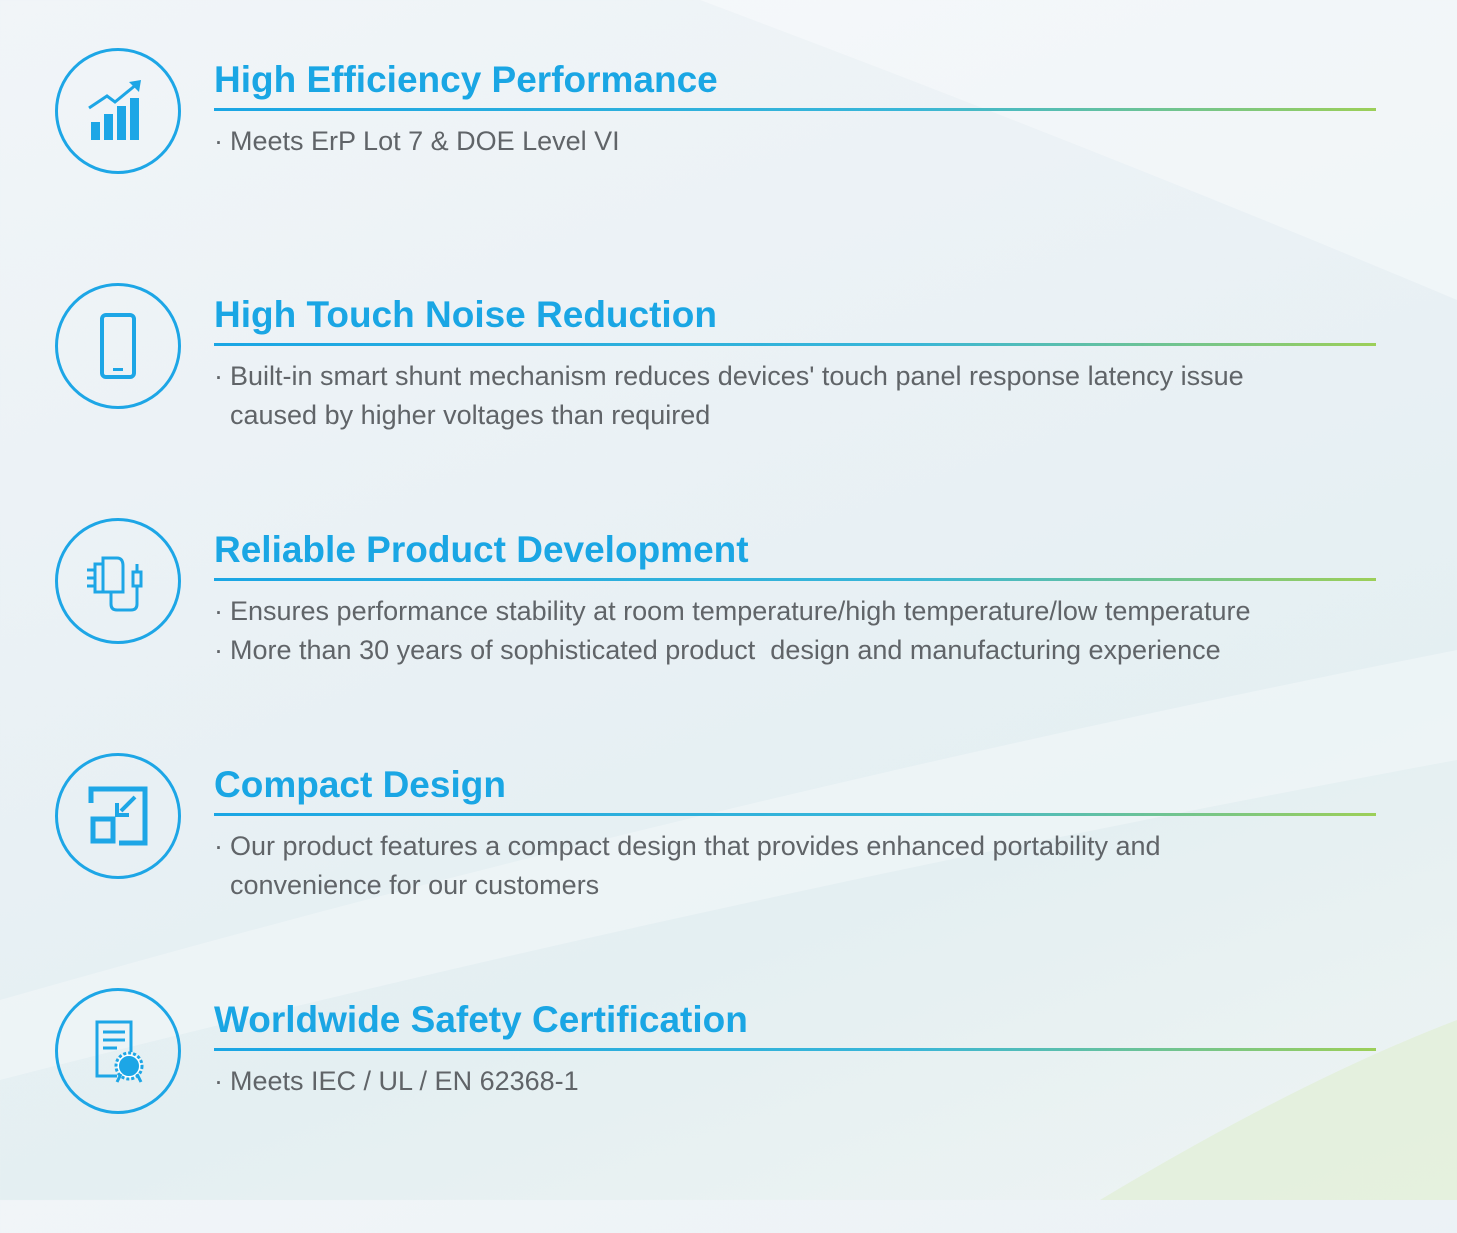 Image resolution: width=1457 pixels, height=1233 pixels. I want to click on feature-bullets: · Meets ErP Lot 7 & DOE Level VI, so click(814, 141).